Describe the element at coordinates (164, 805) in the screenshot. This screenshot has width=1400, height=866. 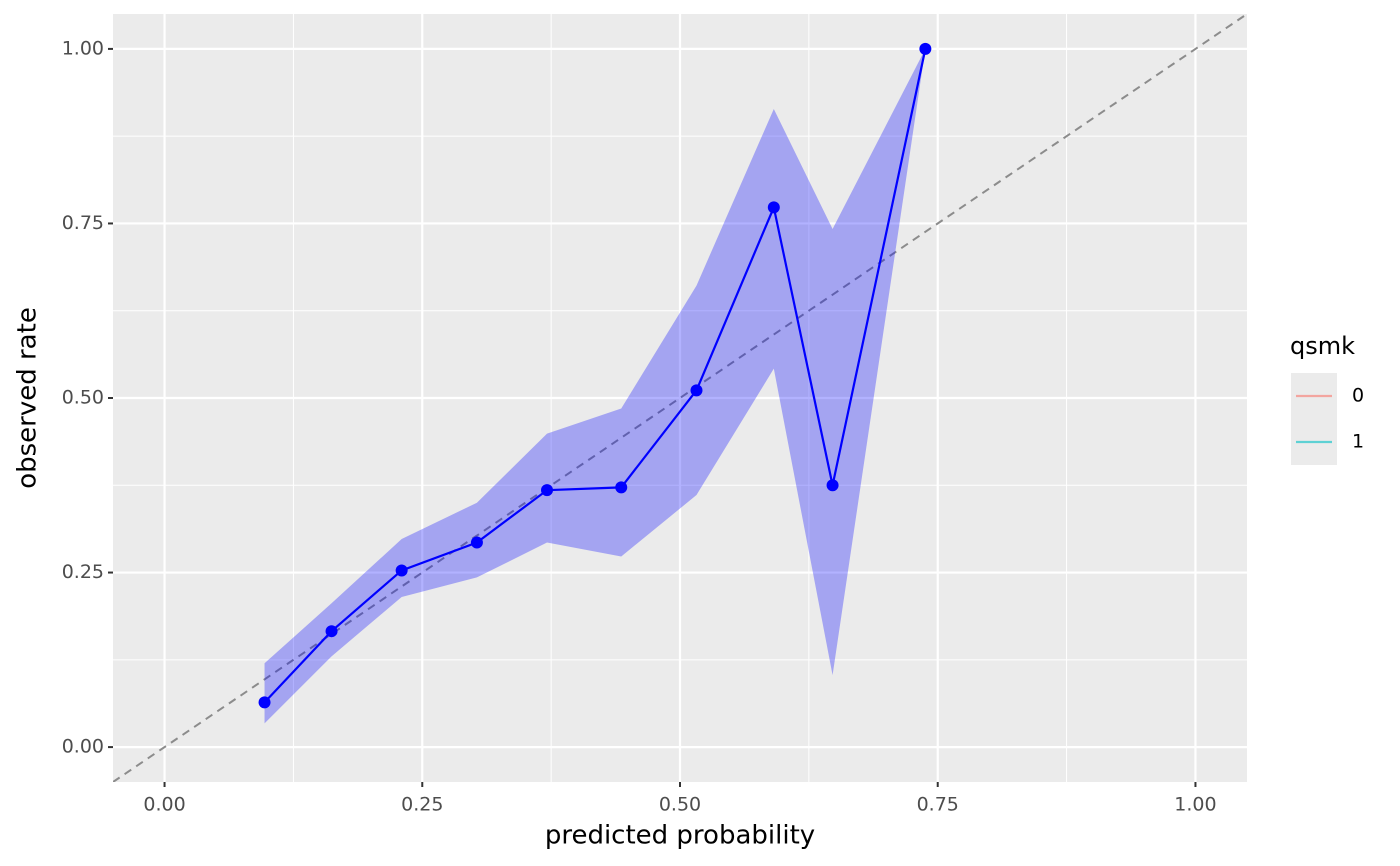
I see `x-tick-label: 0.00` at that location.